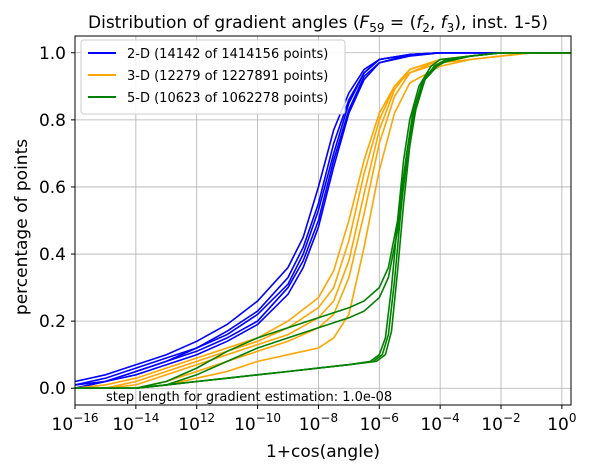 This screenshot has height=471, width=593. Describe the element at coordinates (445, 23) in the screenshot. I see `title-f3: f` at that location.